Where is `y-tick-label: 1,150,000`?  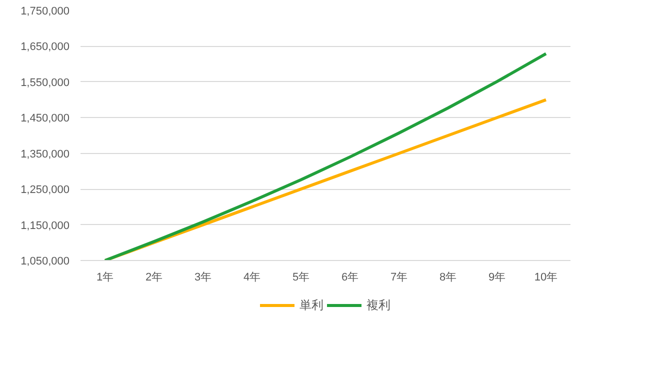
y-tick-label: 1,150,000 is located at coordinates (45, 226).